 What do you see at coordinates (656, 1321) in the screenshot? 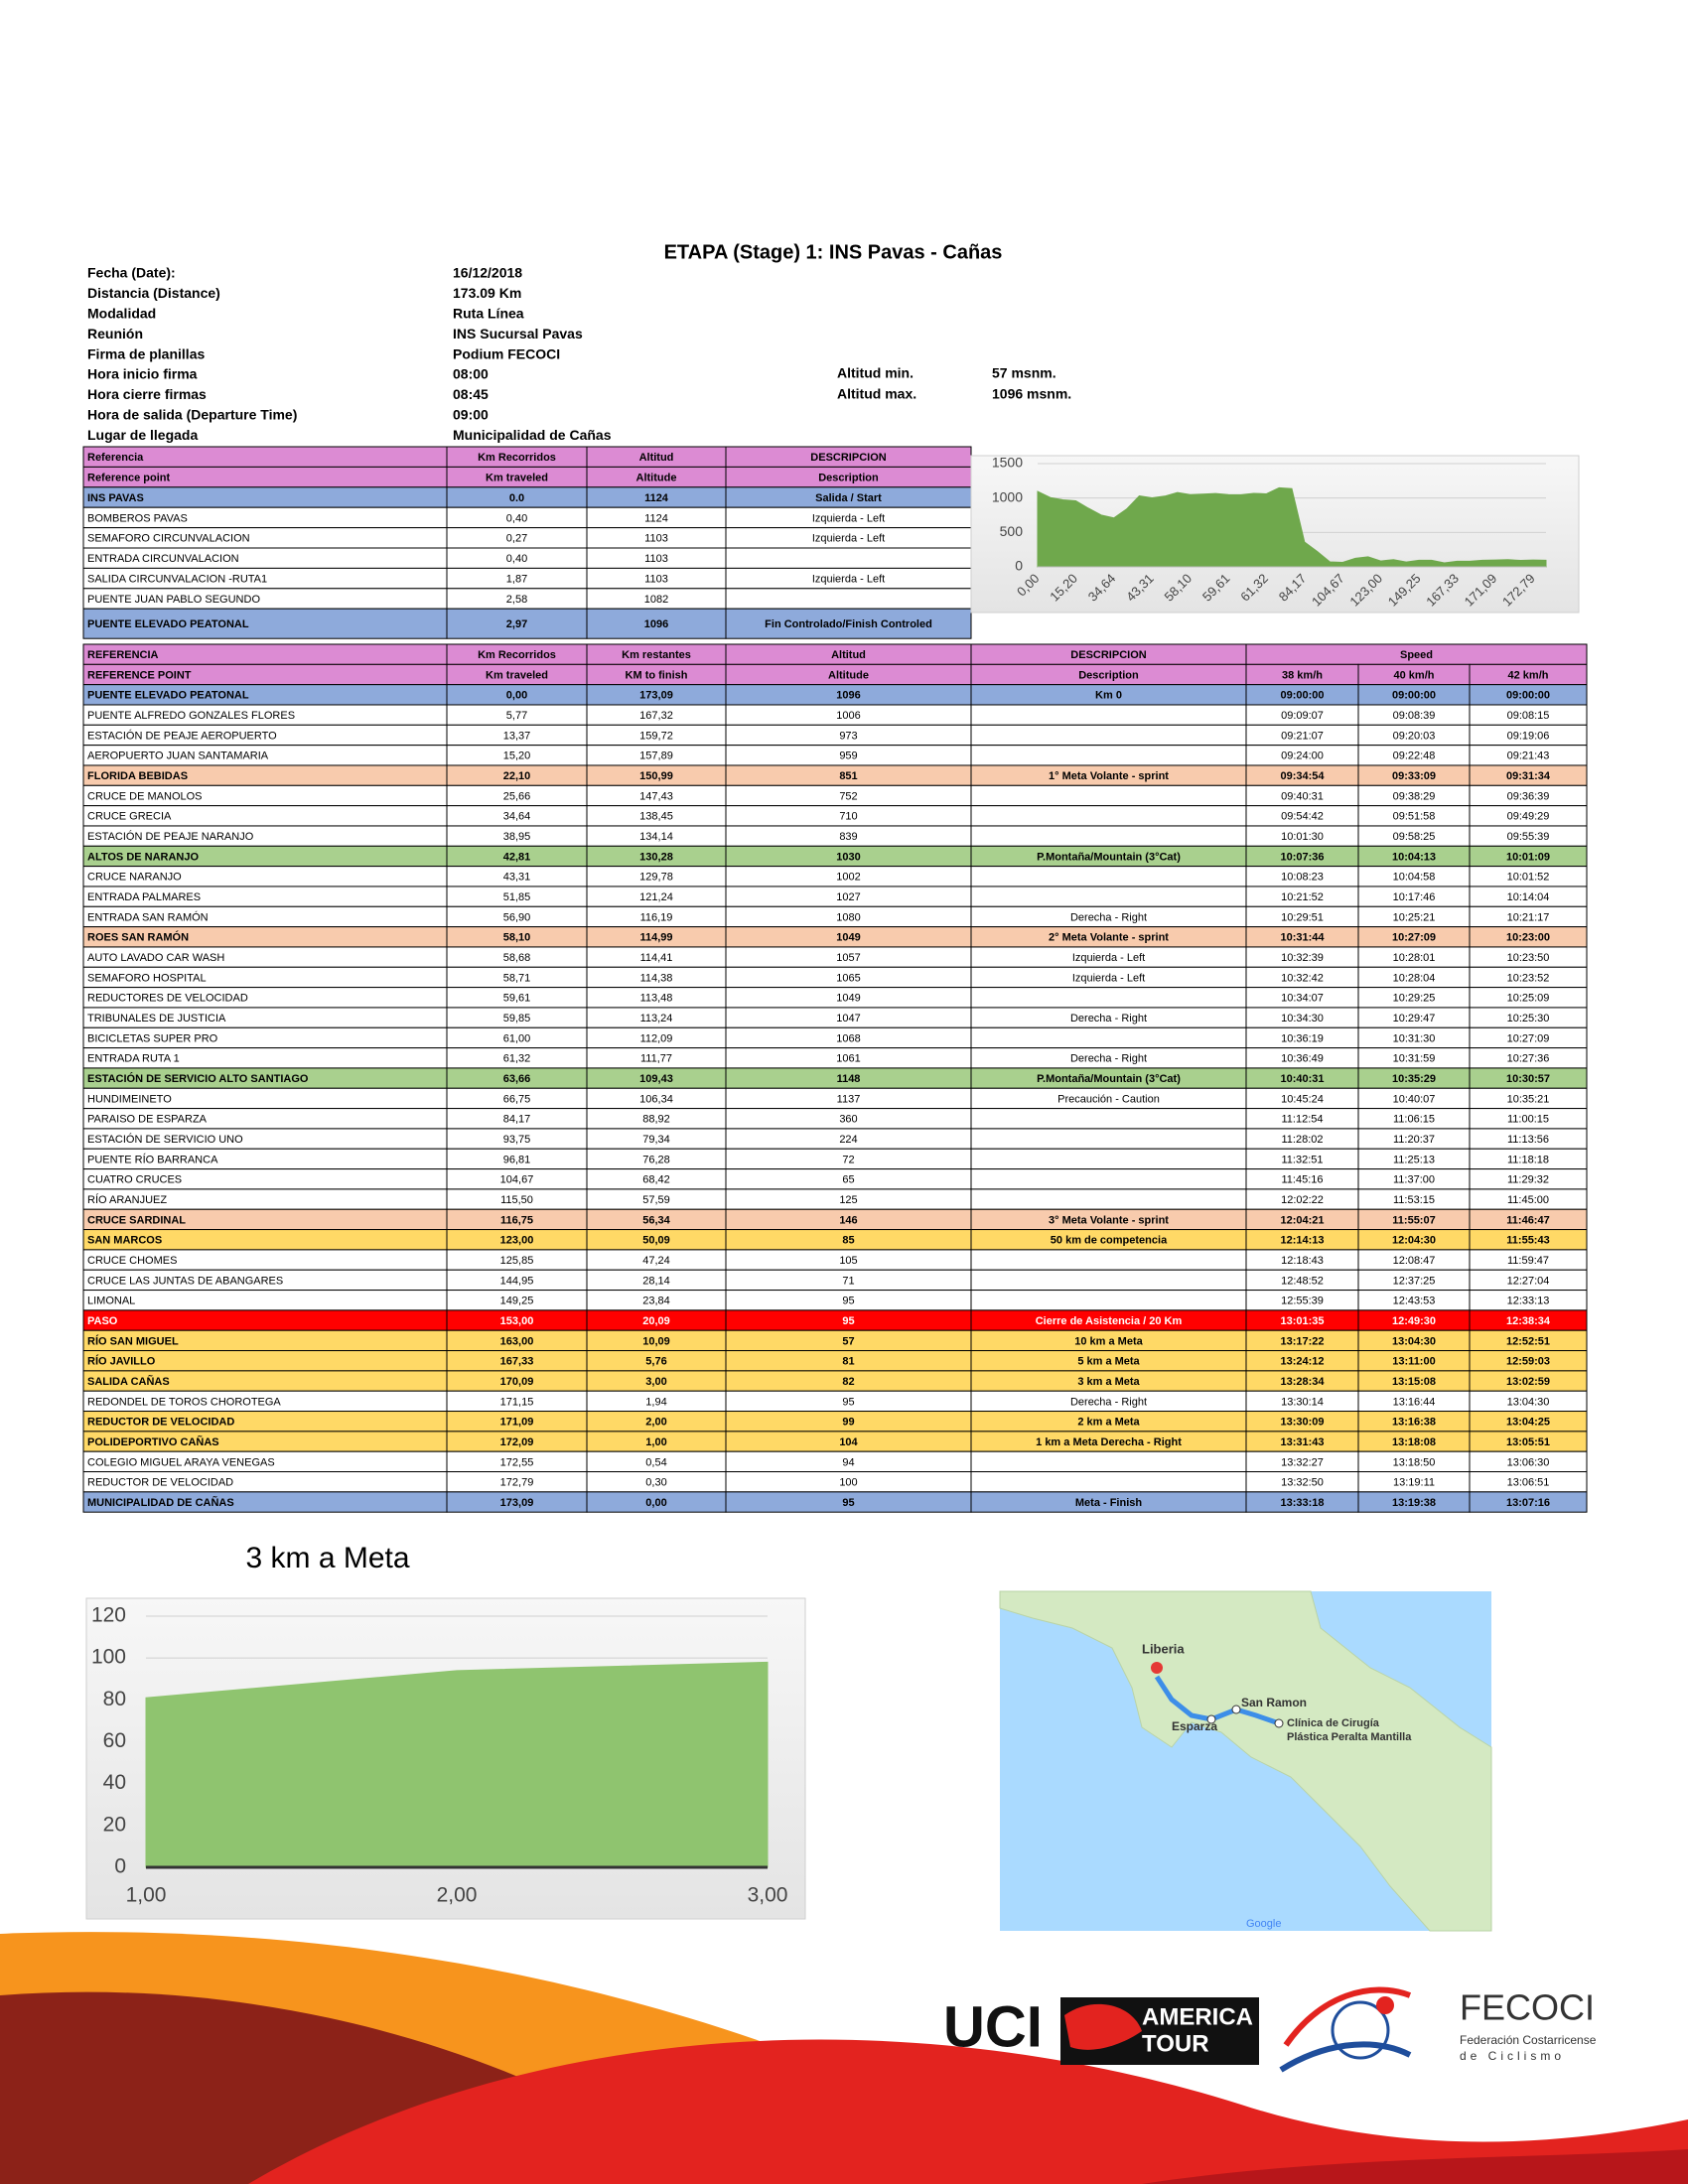
I see `table-text: 20,09` at bounding box center [656, 1321].